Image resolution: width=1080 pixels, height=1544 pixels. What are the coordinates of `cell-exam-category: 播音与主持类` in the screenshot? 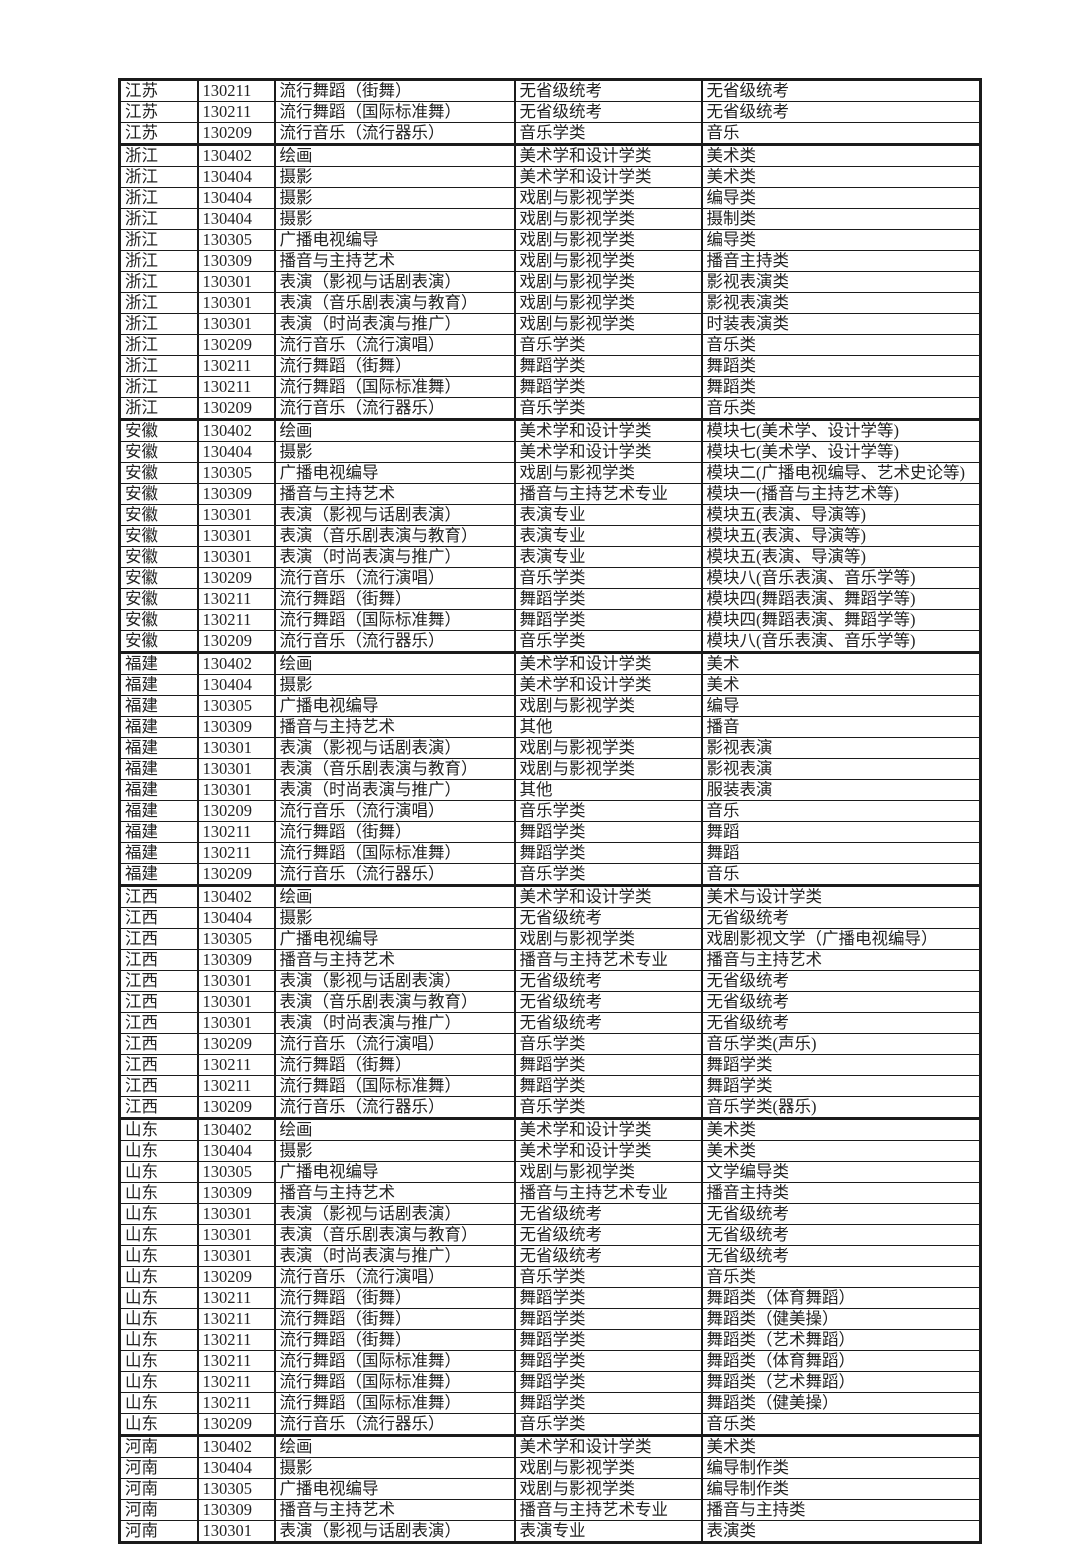 It's located at (841, 1510).